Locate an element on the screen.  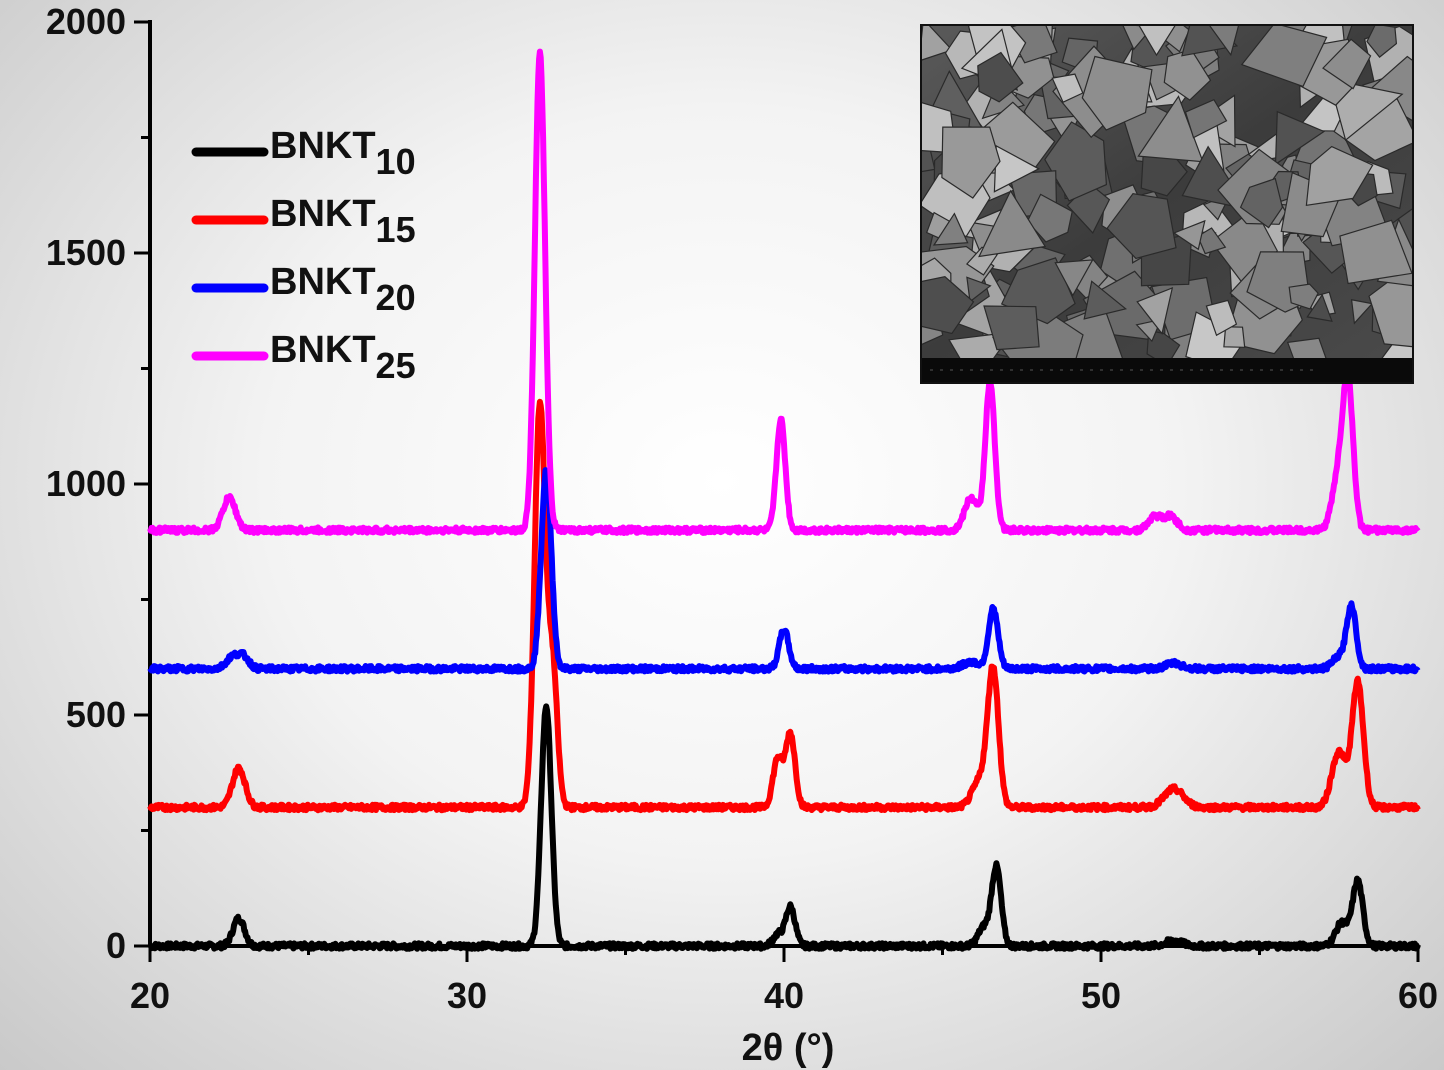
legend-label-bnkt15: BNKT15 is located at coordinates (343, 221).